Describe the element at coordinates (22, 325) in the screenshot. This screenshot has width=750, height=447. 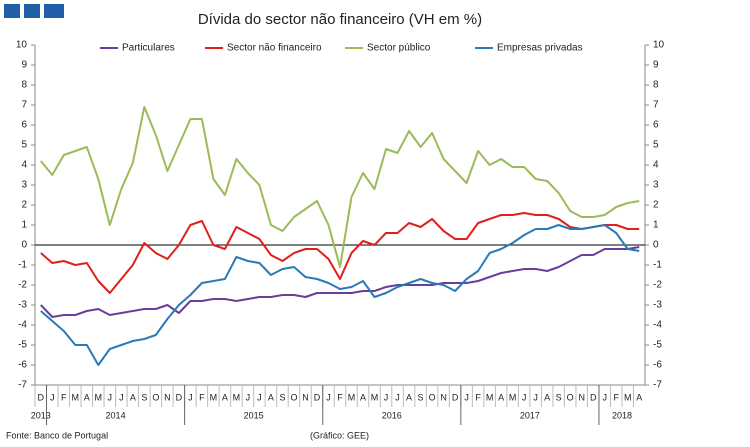
I see `y-tick-label: -4` at that location.